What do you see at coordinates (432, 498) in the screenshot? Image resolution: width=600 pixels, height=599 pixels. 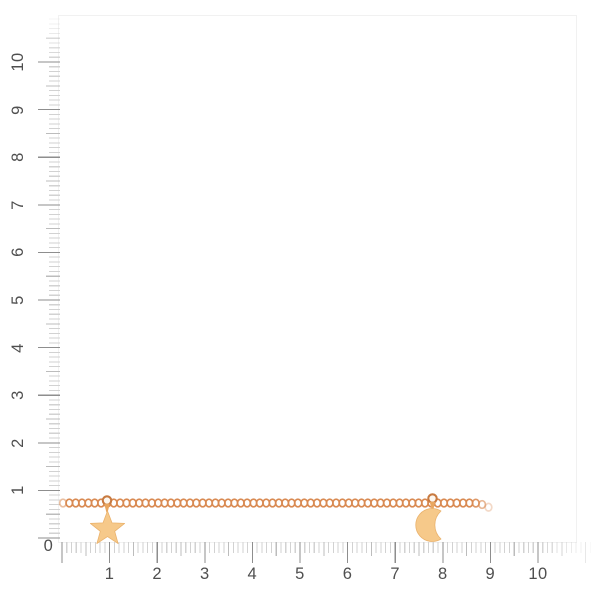 I see `crescent-moon-bail-icon` at bounding box center [432, 498].